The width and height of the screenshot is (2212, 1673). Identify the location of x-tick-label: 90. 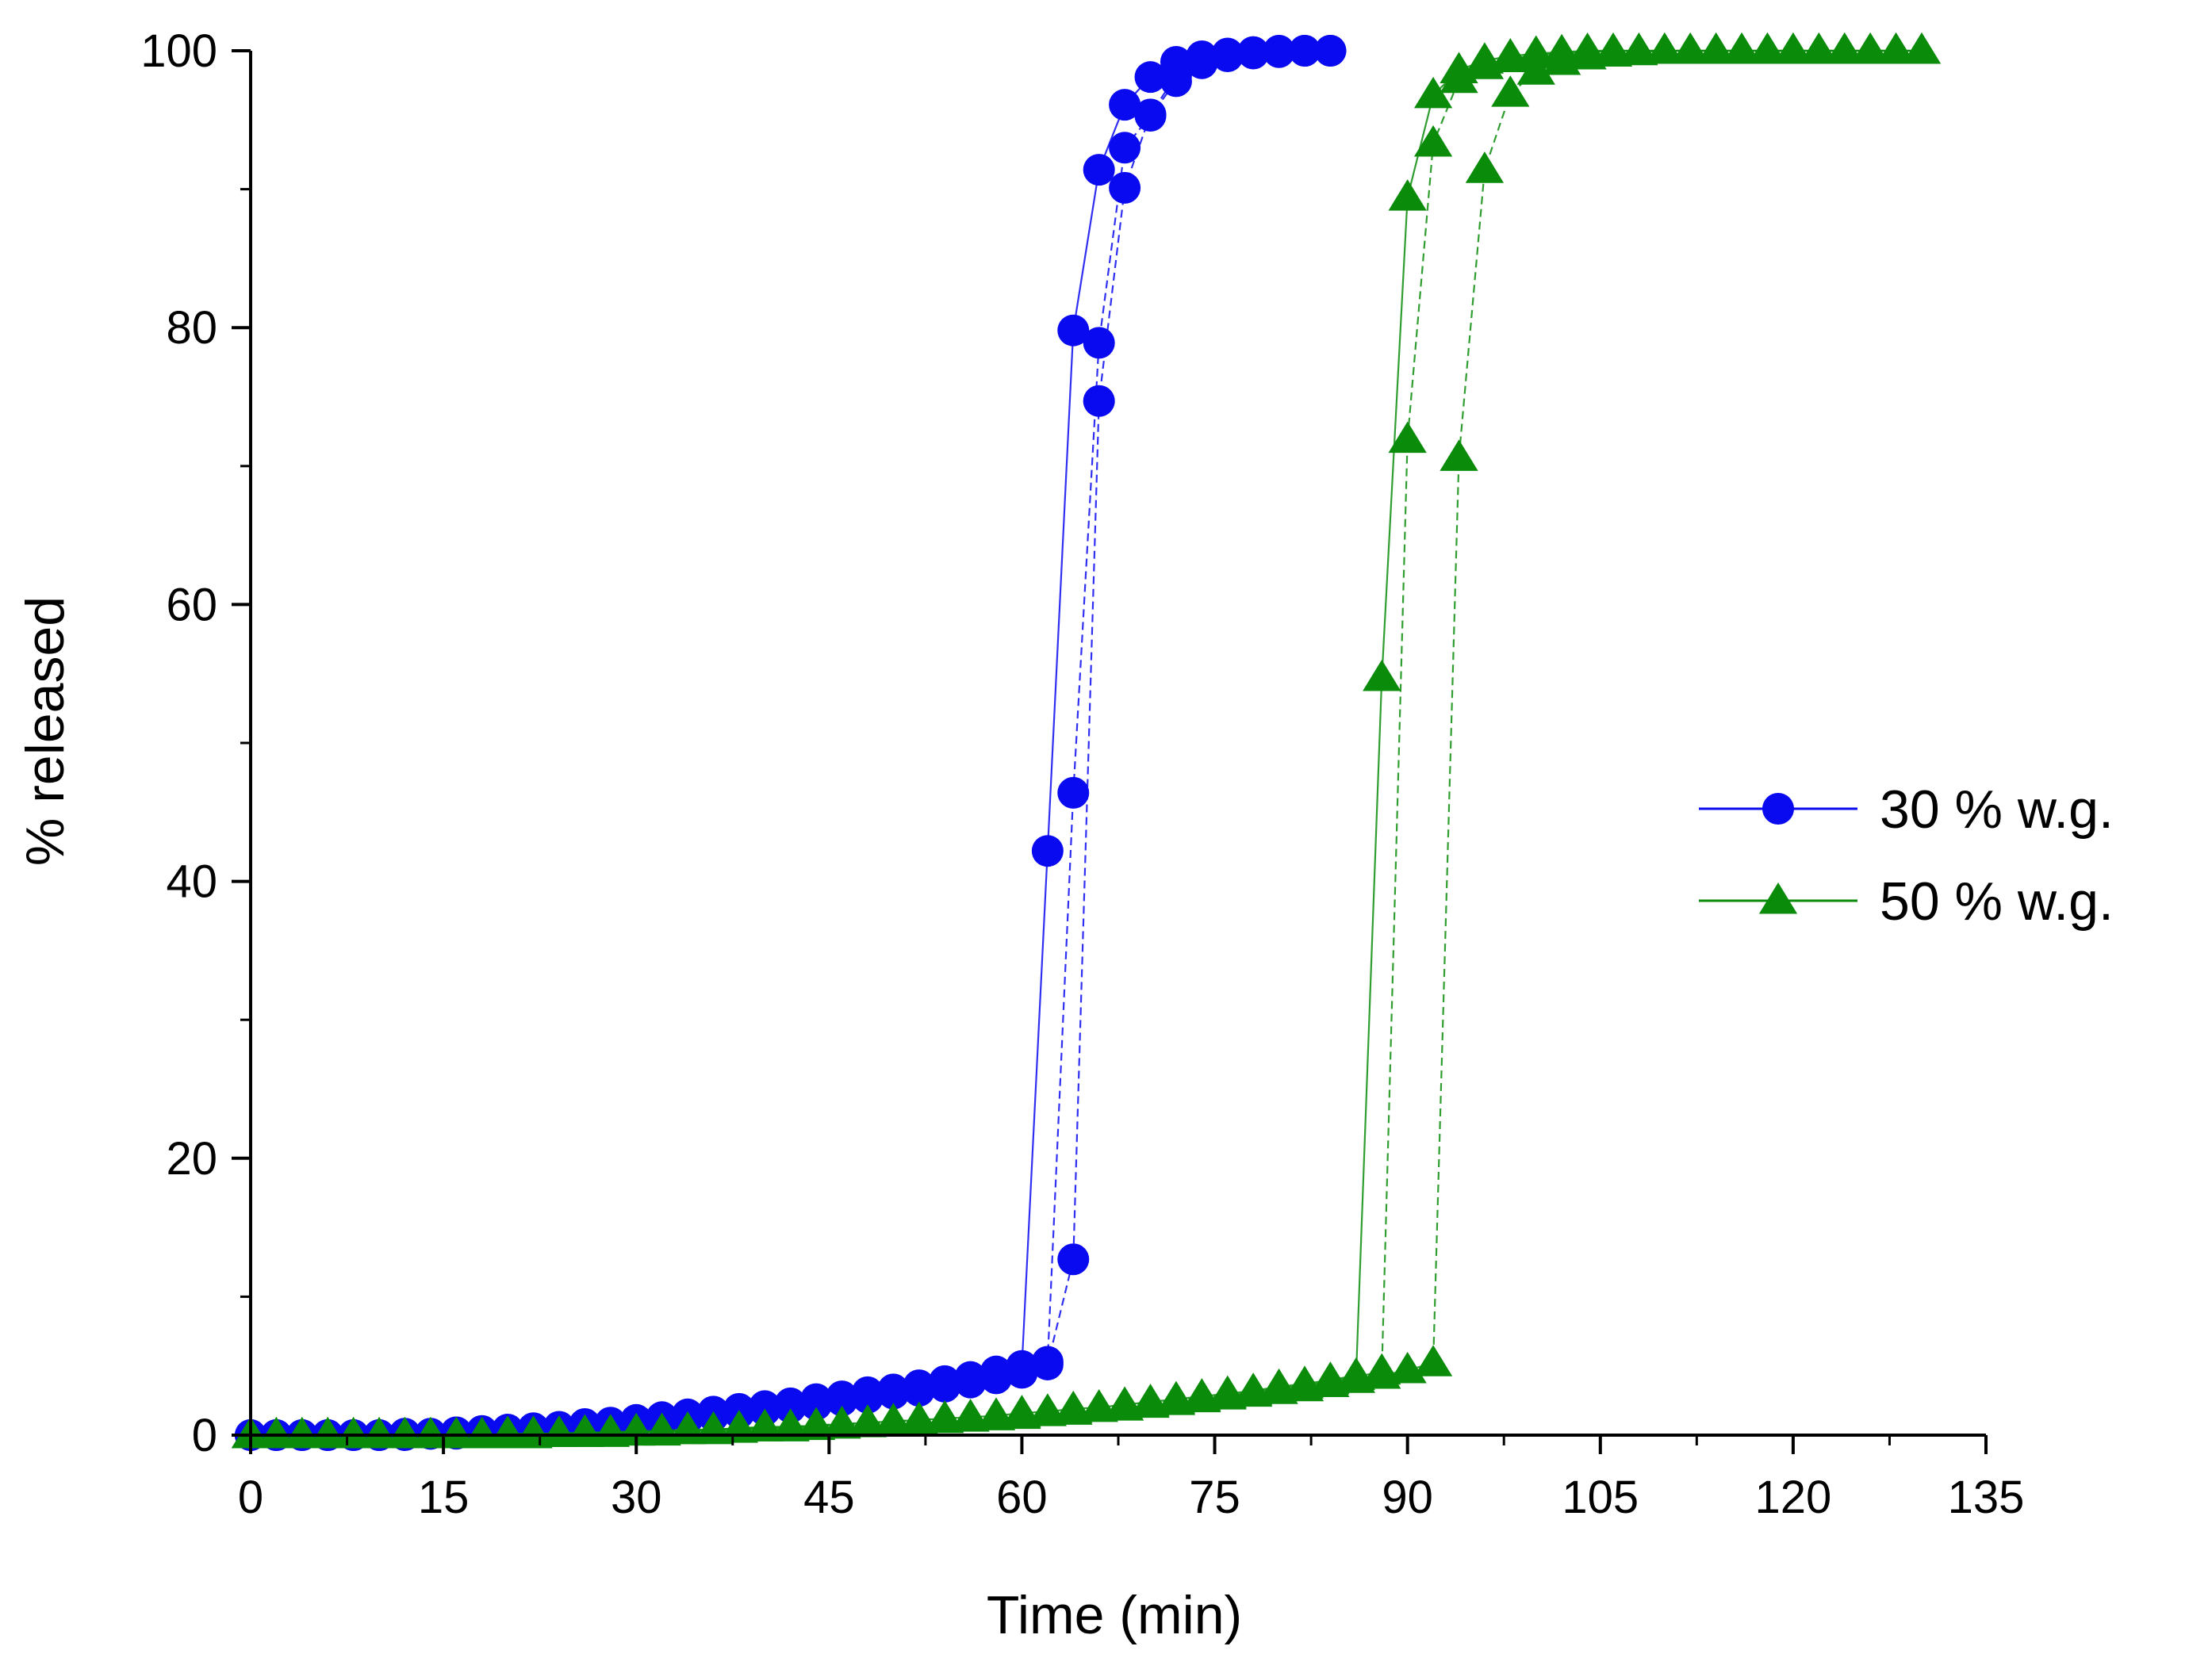
(1407, 1497).